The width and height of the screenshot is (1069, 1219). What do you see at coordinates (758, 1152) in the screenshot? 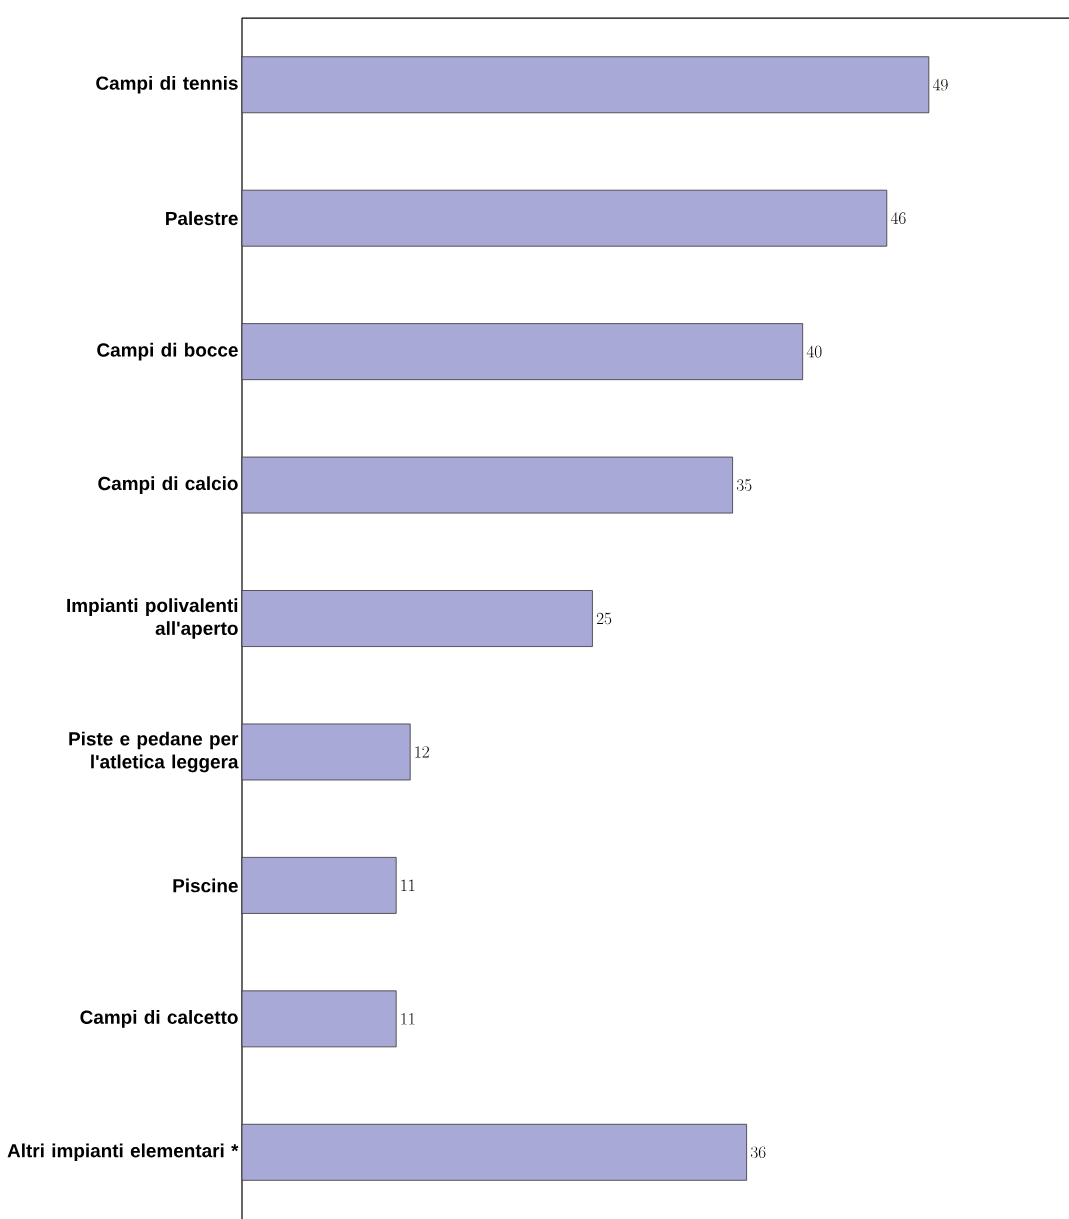
I see `data-label: 36` at bounding box center [758, 1152].